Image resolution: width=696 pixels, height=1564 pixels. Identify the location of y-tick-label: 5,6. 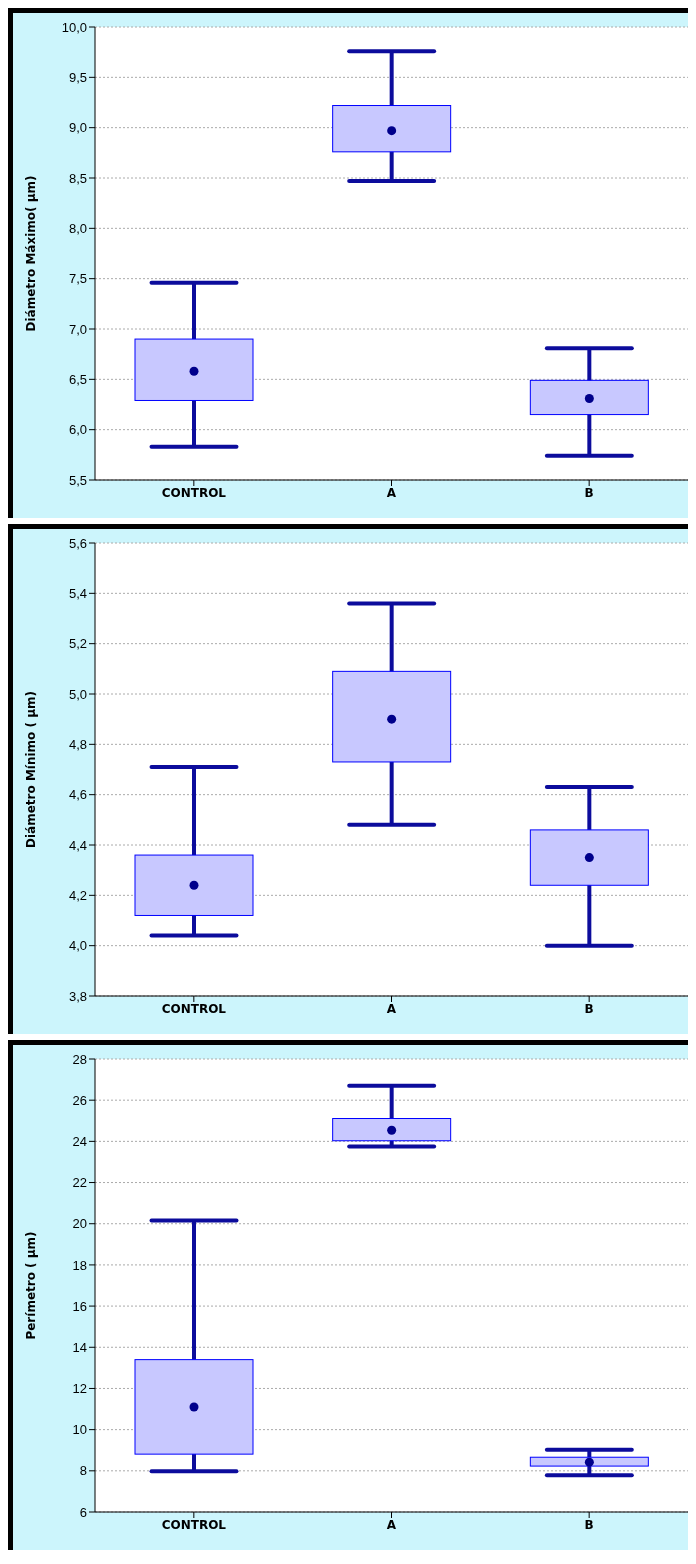
(77, 543).